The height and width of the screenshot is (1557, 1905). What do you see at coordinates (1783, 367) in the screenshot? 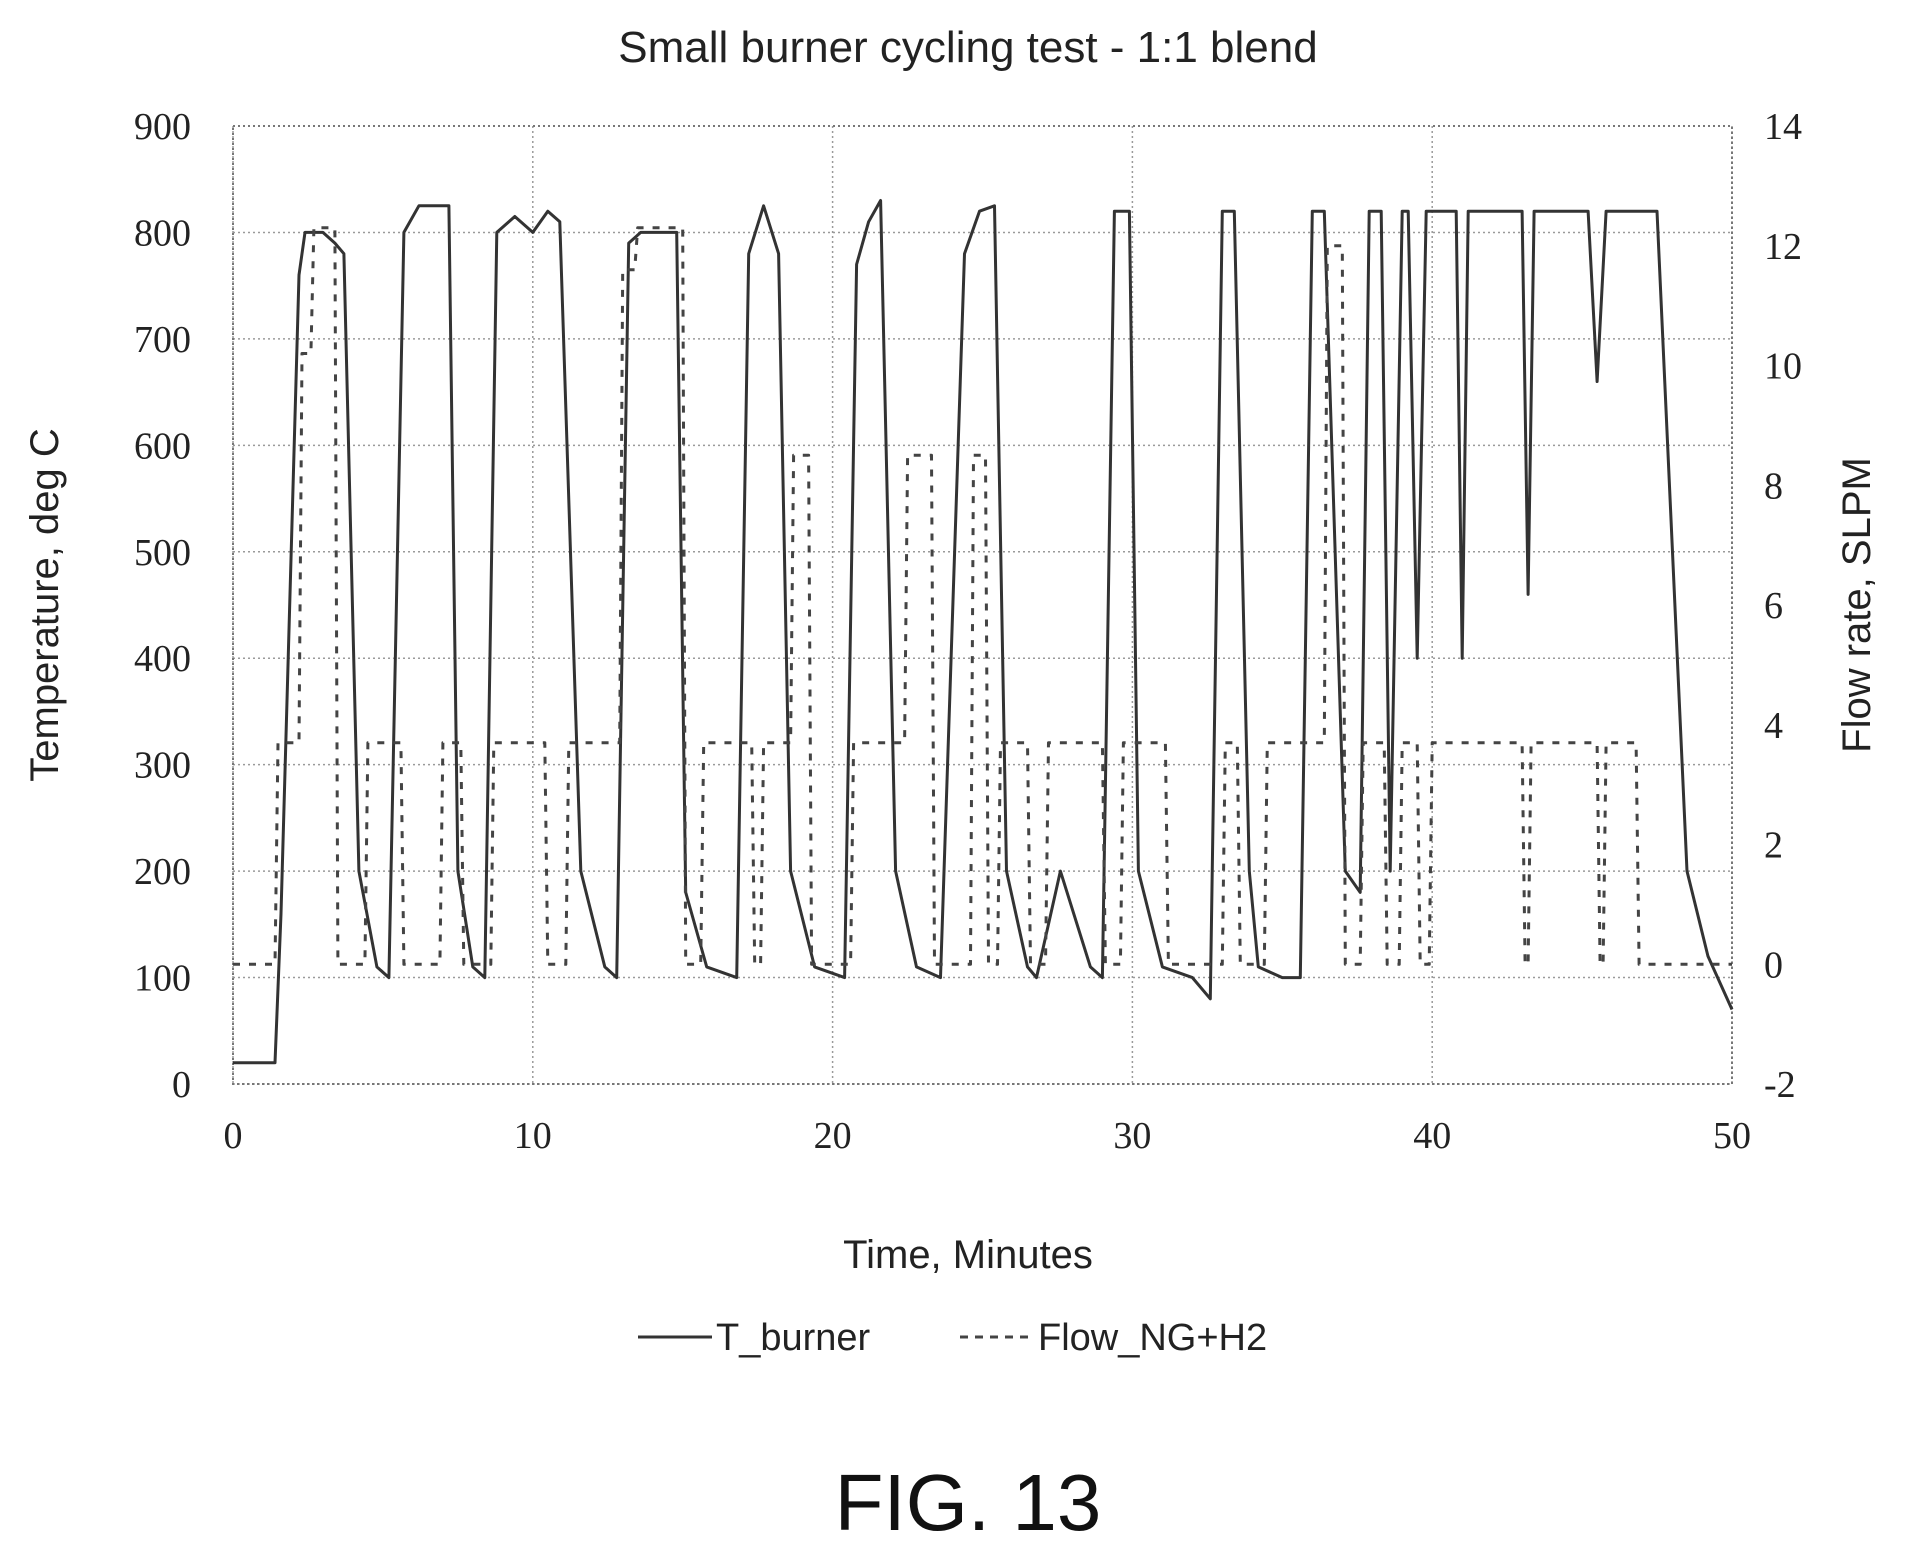
I see `y2-tick-label: 10` at bounding box center [1783, 367].